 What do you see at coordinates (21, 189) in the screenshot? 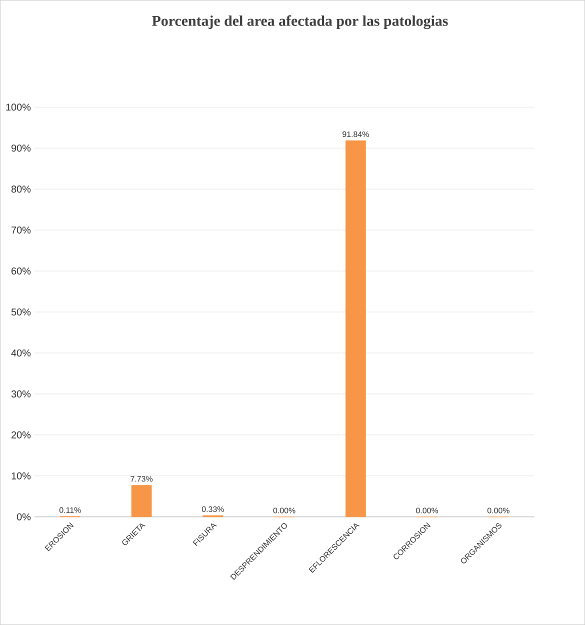
I see `y-tick-label: 80%` at bounding box center [21, 189].